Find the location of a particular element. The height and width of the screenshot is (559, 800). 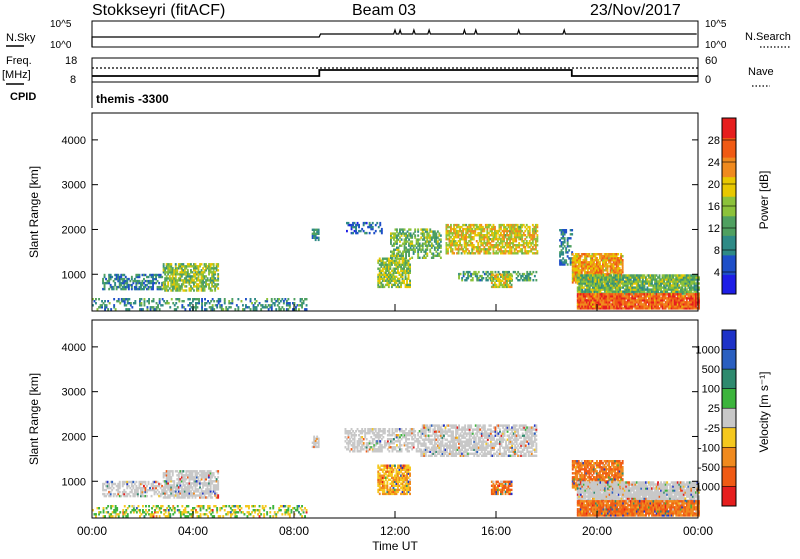

freq-tick-bottom: 8 is located at coordinates (73, 80).